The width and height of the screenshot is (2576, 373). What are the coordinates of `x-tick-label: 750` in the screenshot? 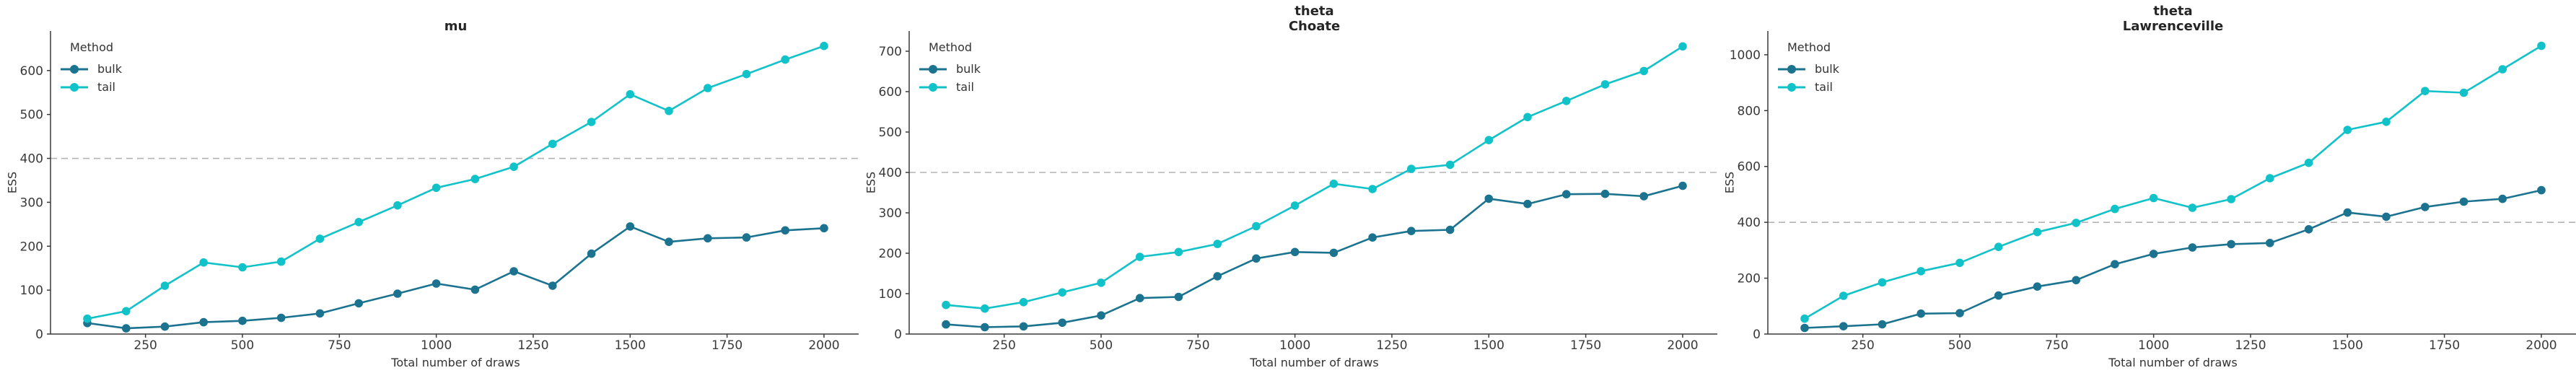 It's located at (339, 345).